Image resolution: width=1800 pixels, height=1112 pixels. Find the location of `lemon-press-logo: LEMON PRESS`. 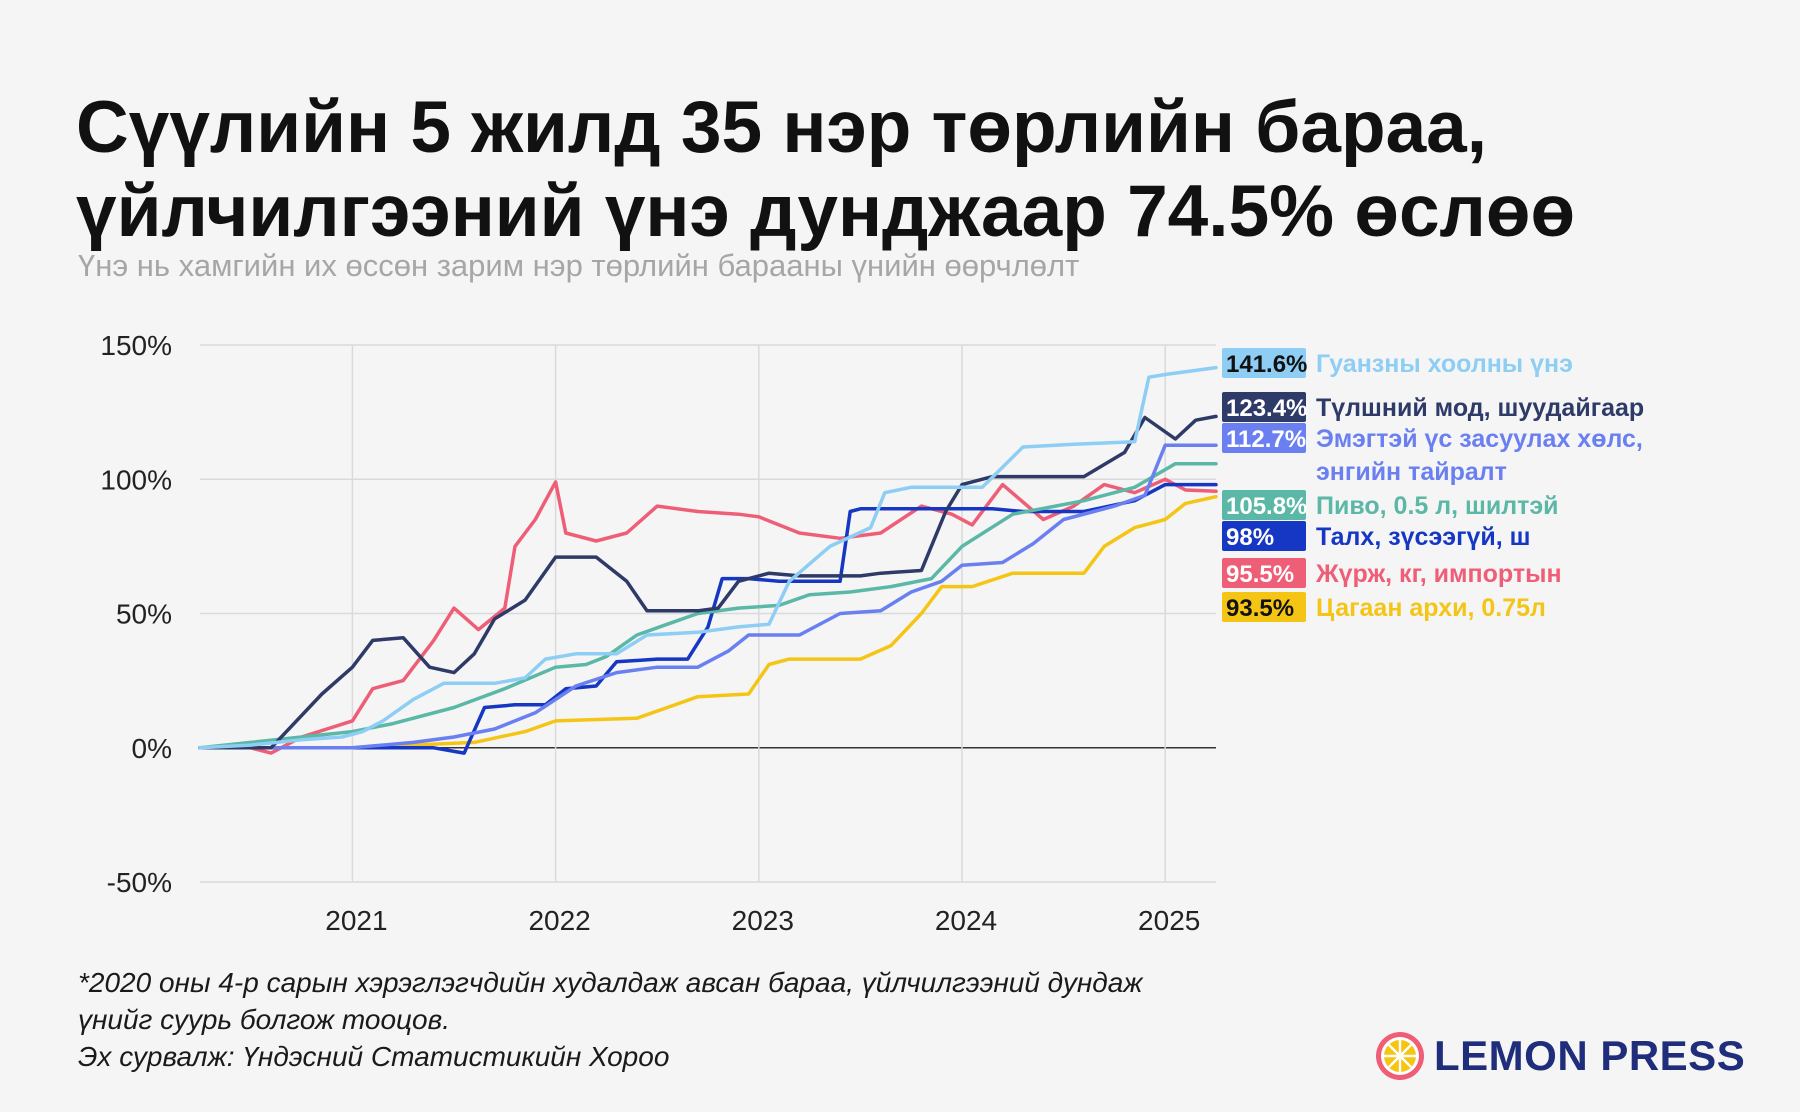

lemon-press-logo: LEMON PRESS is located at coordinates (1559, 1056).